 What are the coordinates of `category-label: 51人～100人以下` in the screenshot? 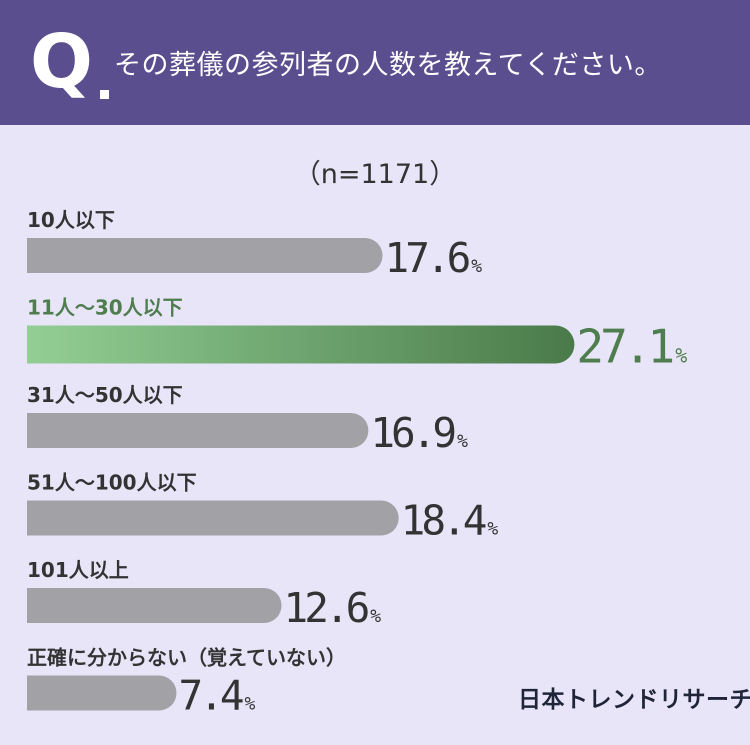 It's located at (112, 483).